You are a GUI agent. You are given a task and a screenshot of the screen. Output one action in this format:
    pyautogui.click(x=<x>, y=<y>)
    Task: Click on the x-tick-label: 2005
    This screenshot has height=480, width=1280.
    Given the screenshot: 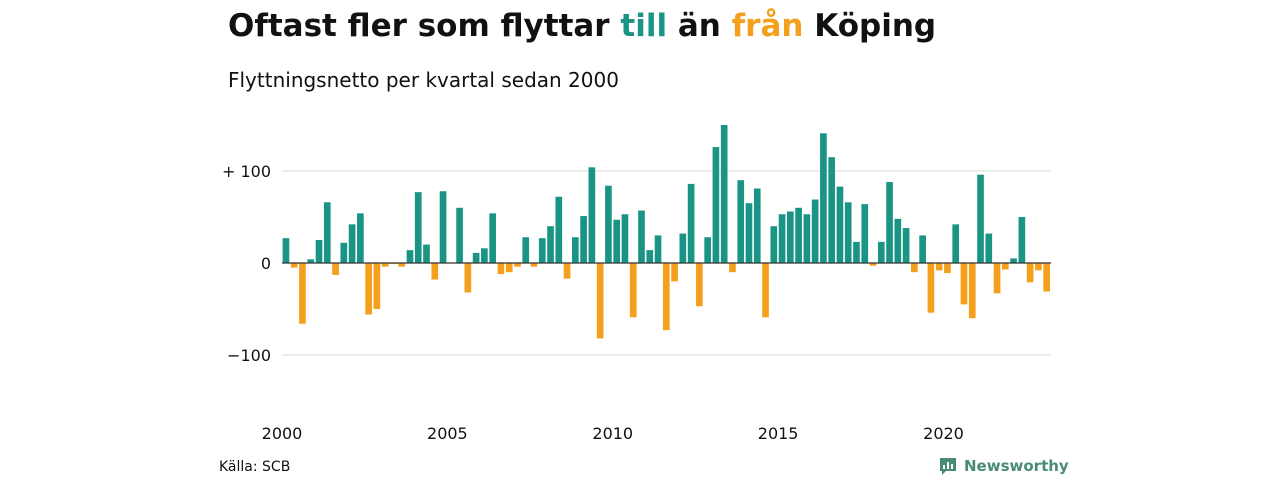 What is the action you would take?
    pyautogui.click(x=447, y=433)
    